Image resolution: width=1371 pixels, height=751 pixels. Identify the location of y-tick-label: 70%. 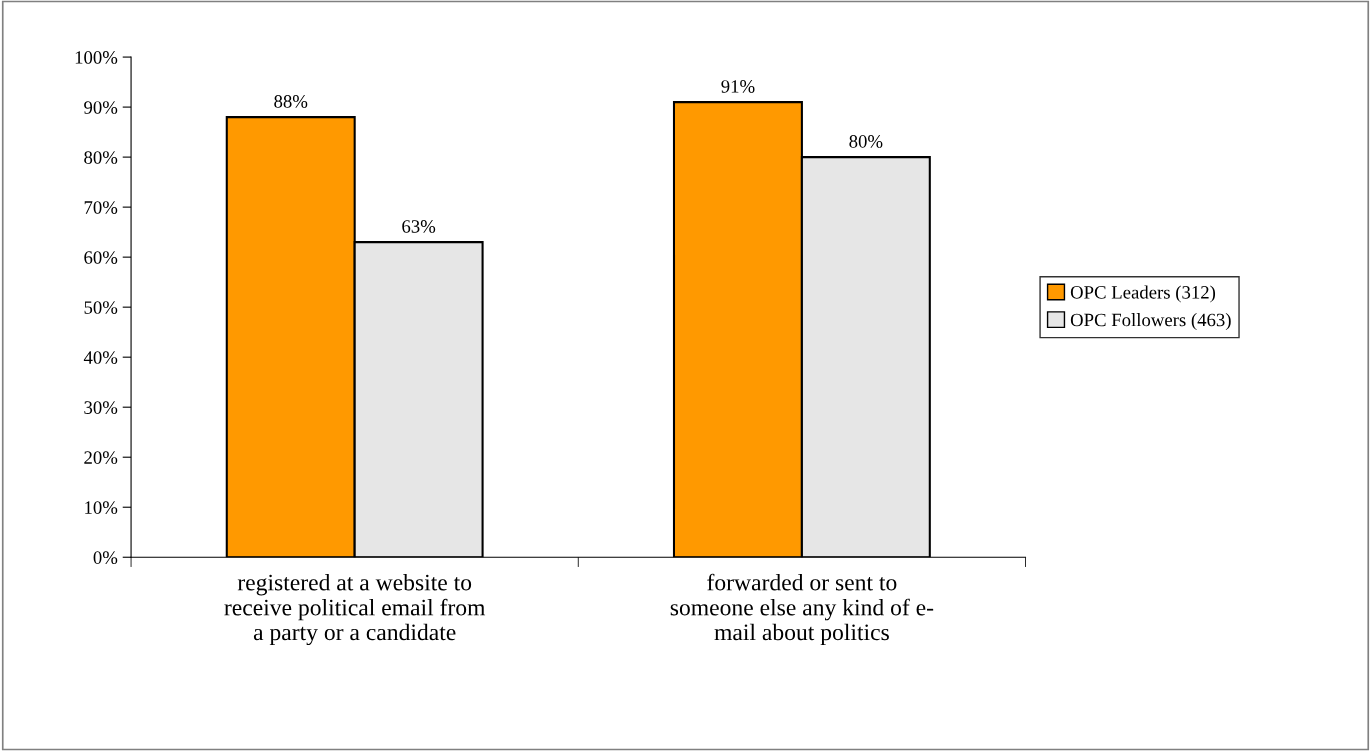
(101, 207).